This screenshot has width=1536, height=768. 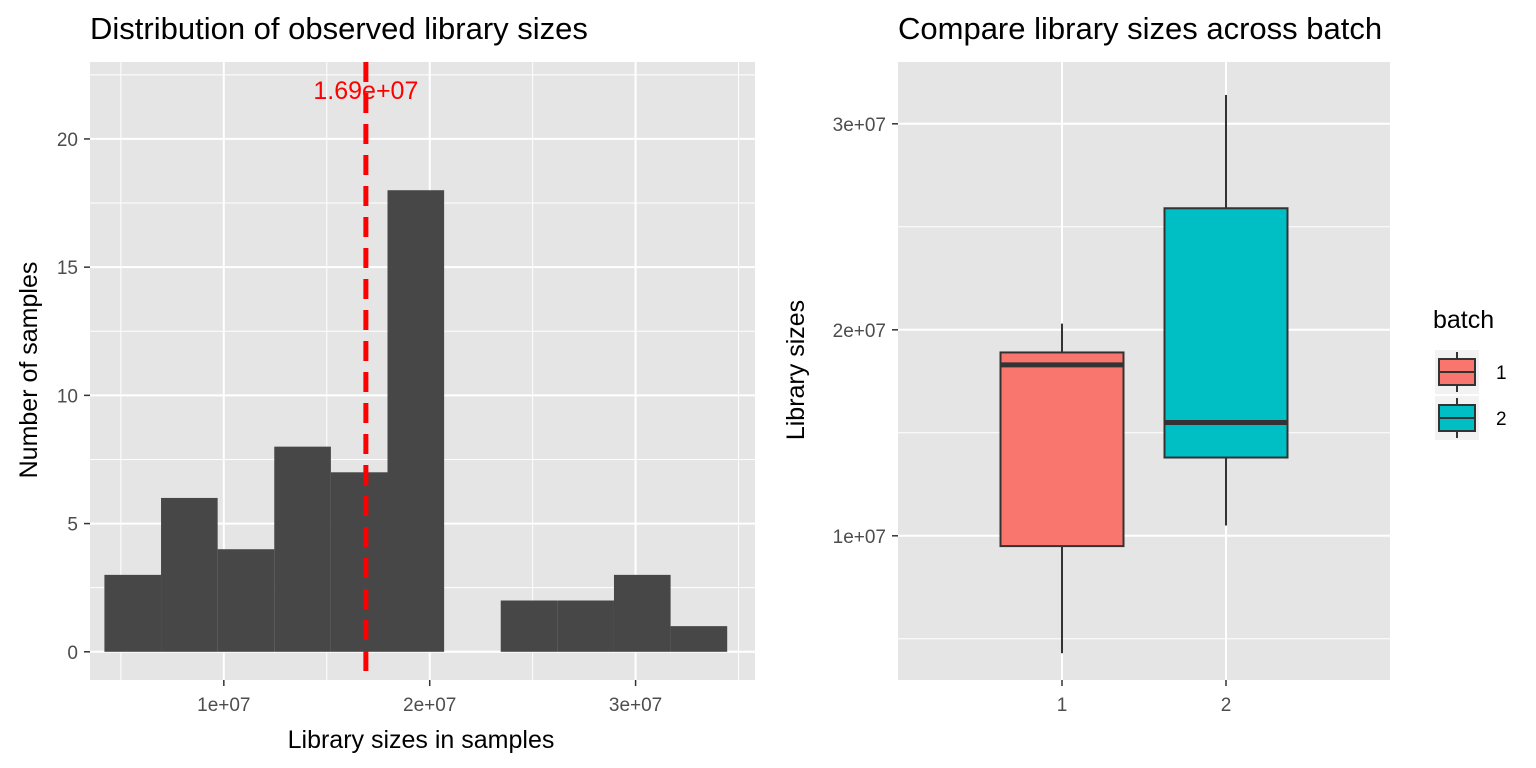 What do you see at coordinates (1501, 373) in the screenshot?
I see `legend-item-label: 1` at bounding box center [1501, 373].